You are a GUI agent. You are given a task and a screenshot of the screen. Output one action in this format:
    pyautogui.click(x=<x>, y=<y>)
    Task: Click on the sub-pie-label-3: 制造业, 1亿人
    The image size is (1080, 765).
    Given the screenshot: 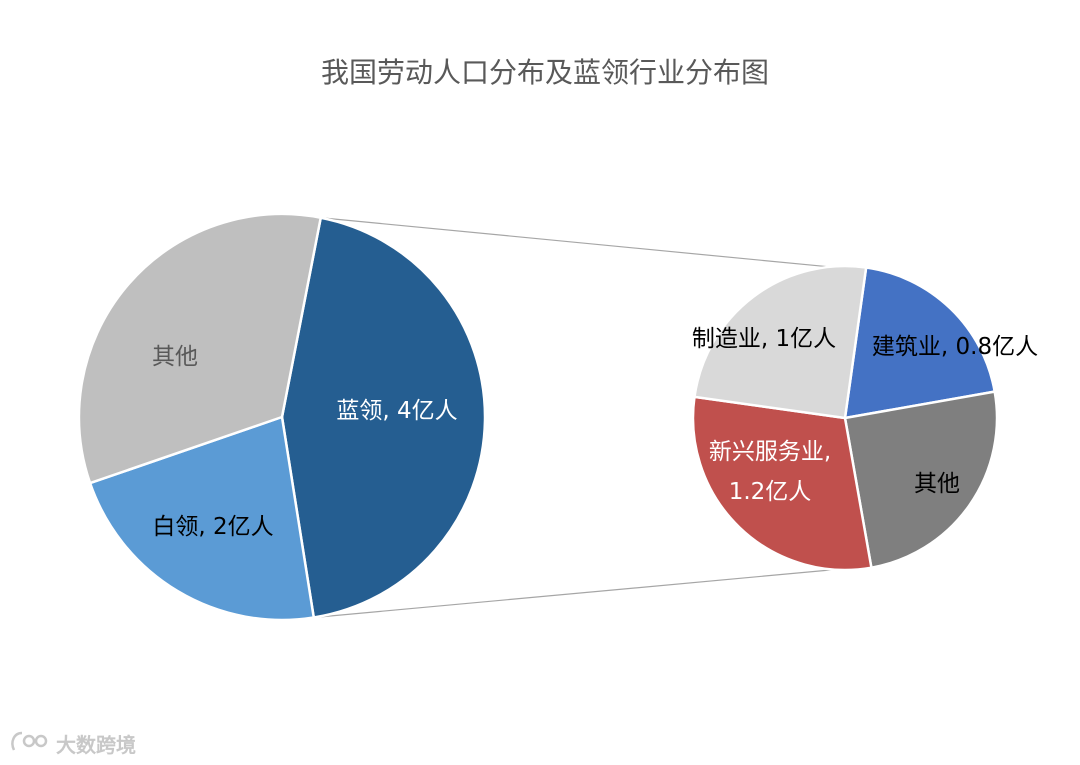 What is the action you would take?
    pyautogui.click(x=764, y=339)
    